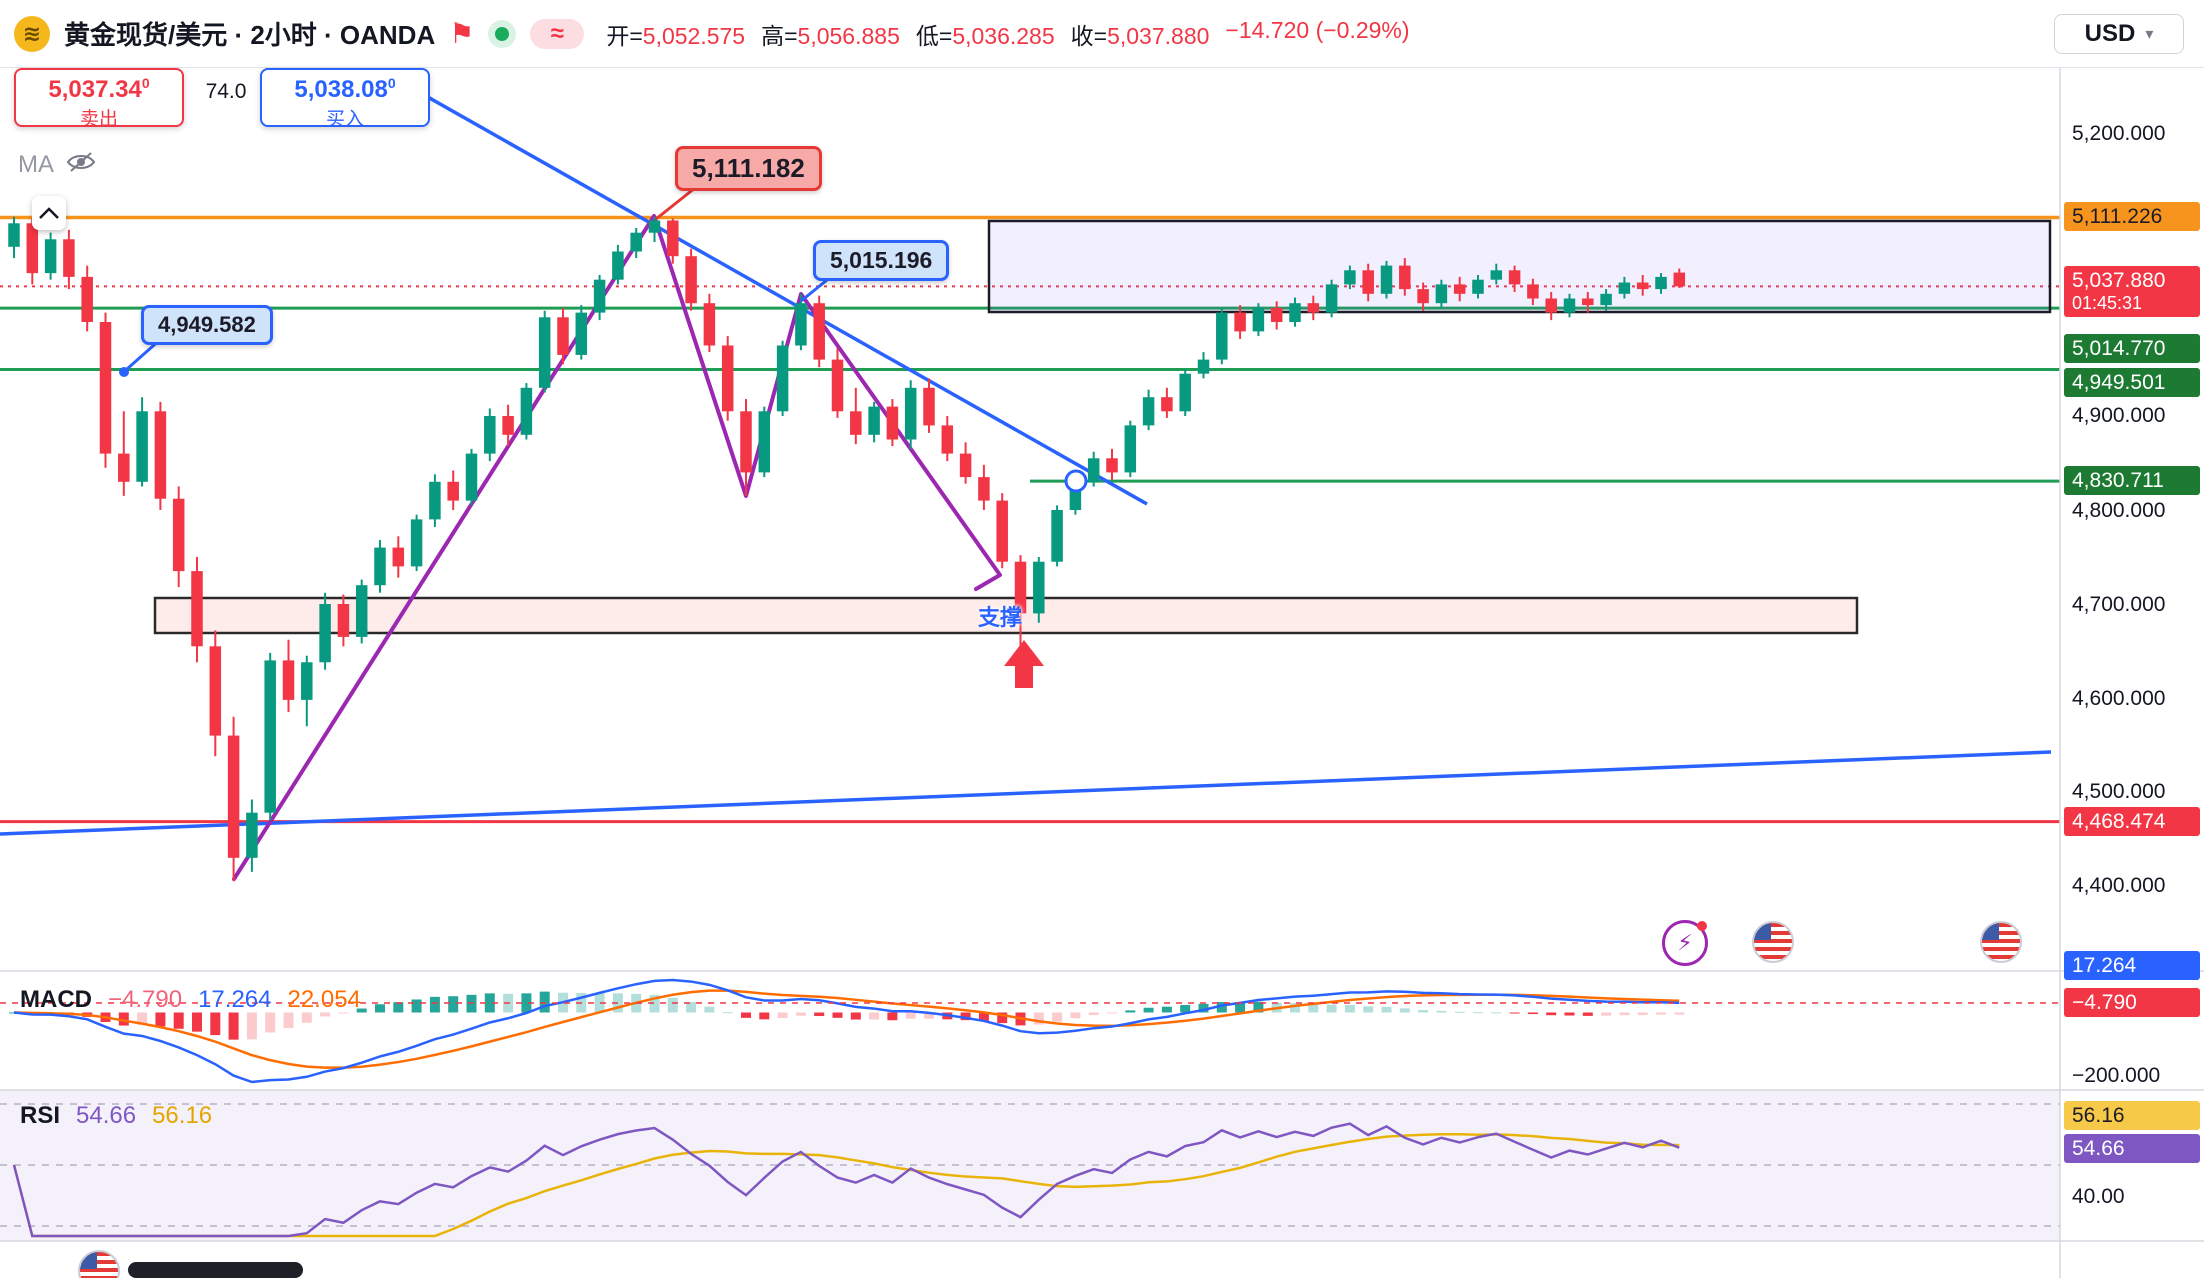  I want to click on axis-label: 40.00, so click(2098, 1196).